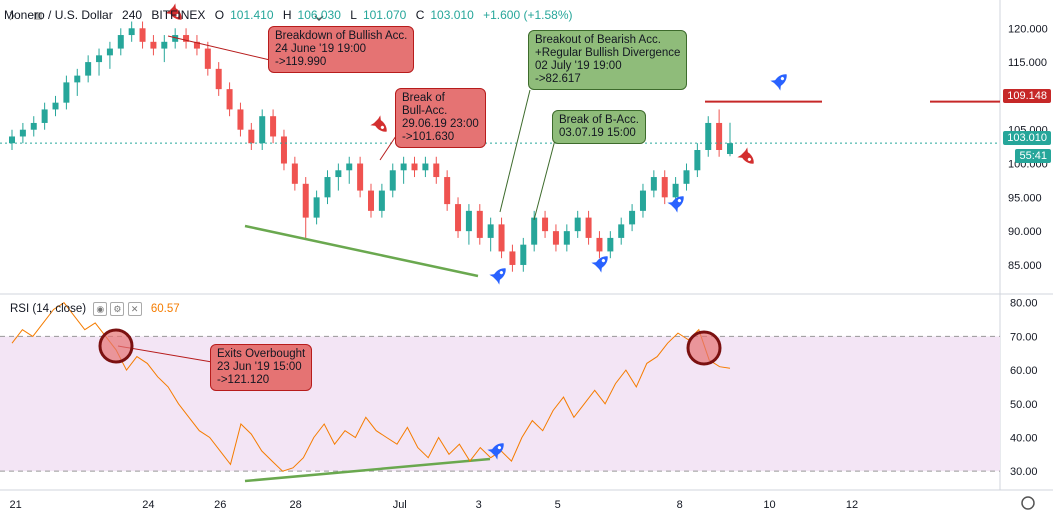 Image resolution: width=1053 pixels, height=517 pixels. Describe the element at coordinates (219, 15) in the screenshot. I see `ohlc-o-label: O` at that location.